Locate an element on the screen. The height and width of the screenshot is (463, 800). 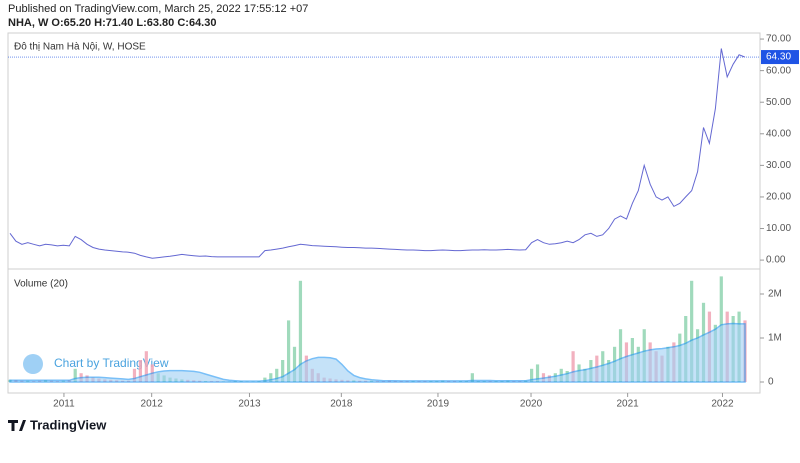
price-label-bg is located at coordinates (780, 57).